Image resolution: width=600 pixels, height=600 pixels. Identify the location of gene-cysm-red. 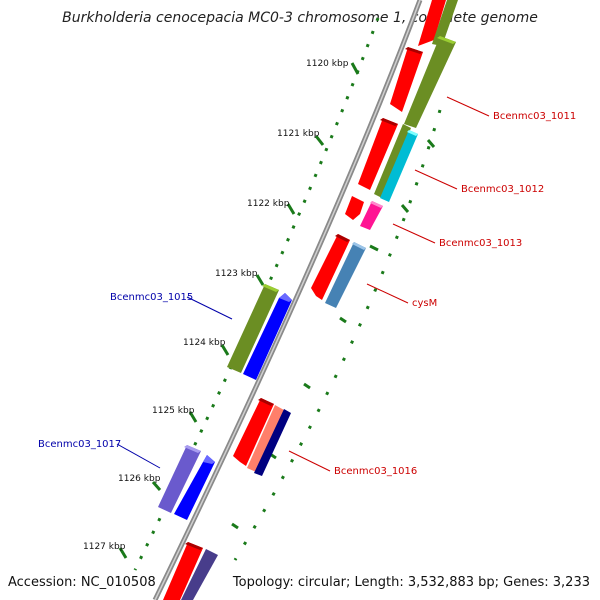
(330, 267).